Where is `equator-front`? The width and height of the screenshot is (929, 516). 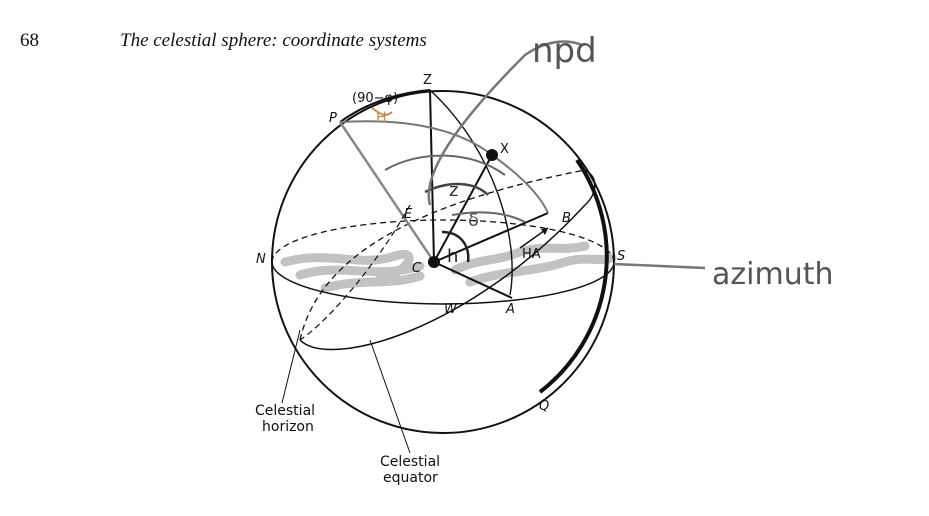 equator-front is located at coordinates (442, 277).